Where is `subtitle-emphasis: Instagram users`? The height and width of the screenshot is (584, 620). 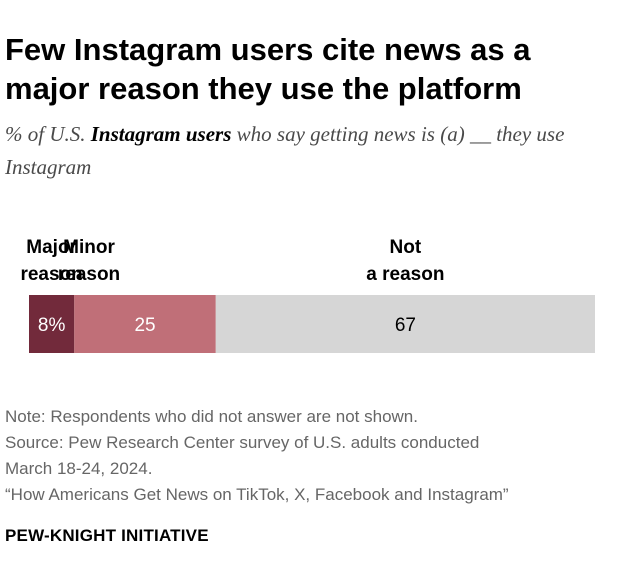 subtitle-emphasis: Instagram users is located at coordinates (161, 134).